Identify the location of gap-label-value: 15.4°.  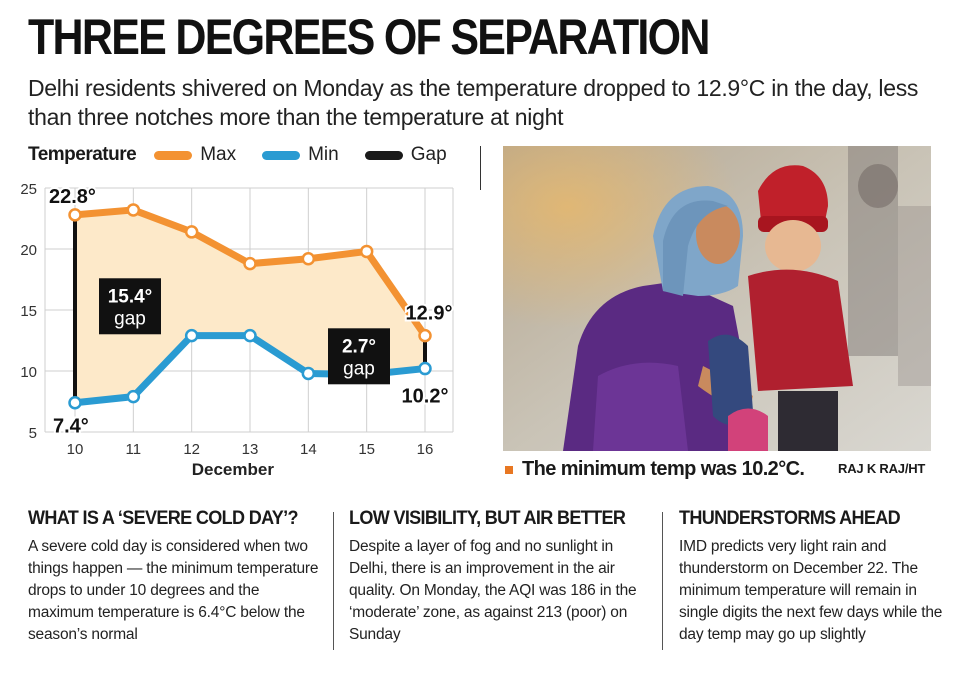
(130, 296).